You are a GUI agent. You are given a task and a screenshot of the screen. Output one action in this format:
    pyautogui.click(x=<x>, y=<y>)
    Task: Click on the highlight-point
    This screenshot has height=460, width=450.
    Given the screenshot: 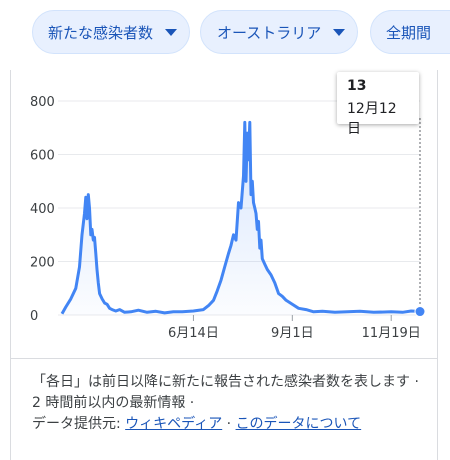 What is the action you would take?
    pyautogui.click(x=420, y=312)
    